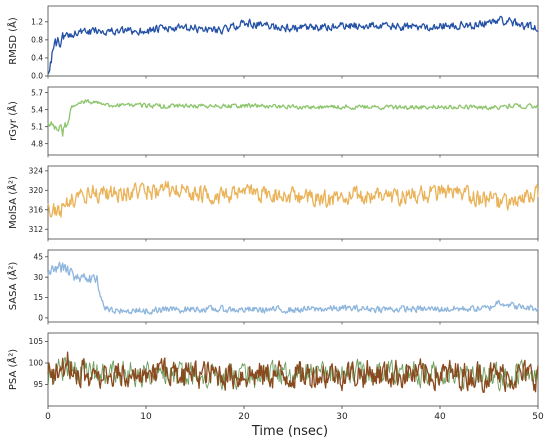 The height and width of the screenshot is (441, 550). What do you see at coordinates (293, 117) in the screenshot?
I see `panel-1-series-line` at bounding box center [293, 117].